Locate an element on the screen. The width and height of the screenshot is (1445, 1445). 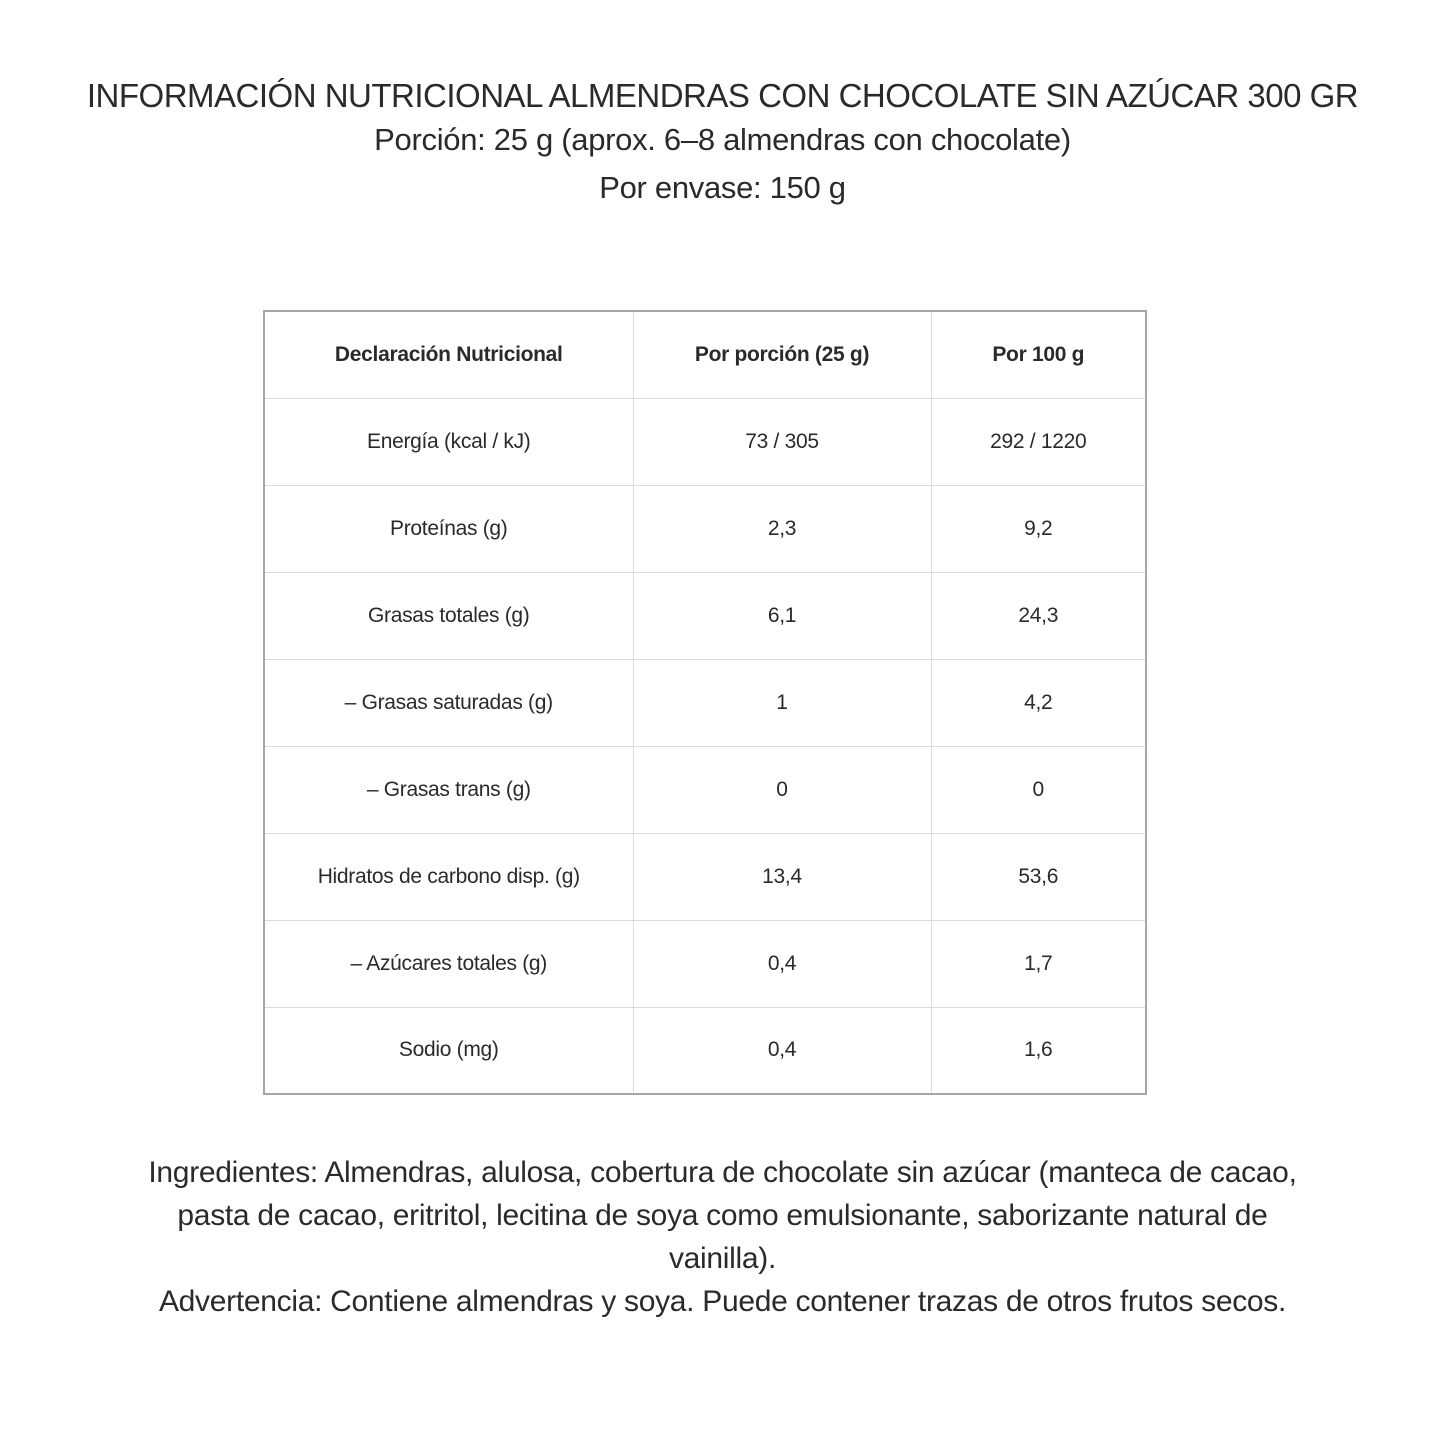
table-row: Grasas totales (g) 6,1 24,3 is located at coordinates (705, 615).